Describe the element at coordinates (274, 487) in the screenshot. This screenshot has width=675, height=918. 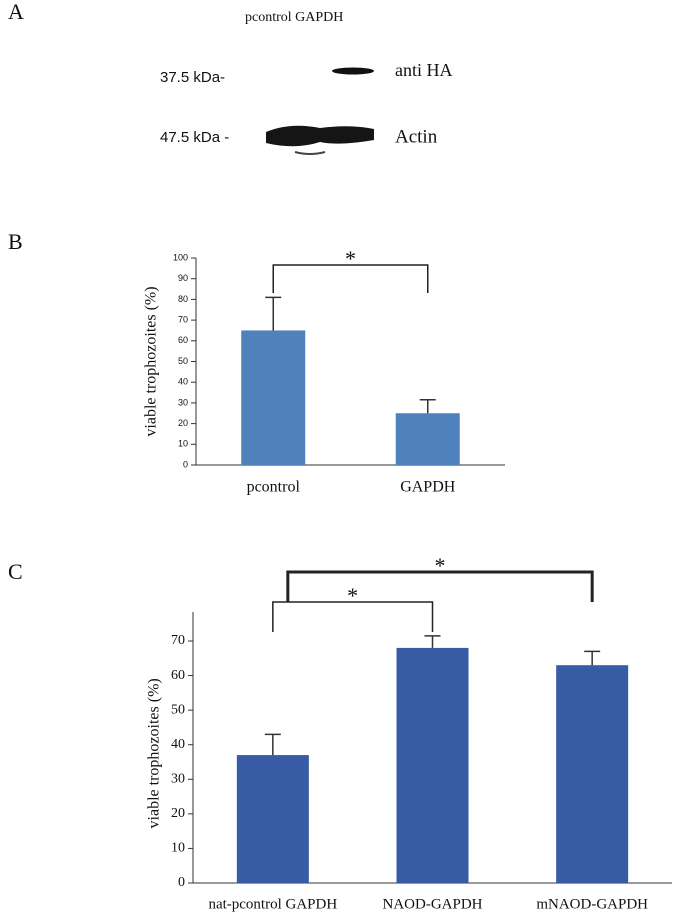
I see `x-tick-label: pcontrol` at that location.